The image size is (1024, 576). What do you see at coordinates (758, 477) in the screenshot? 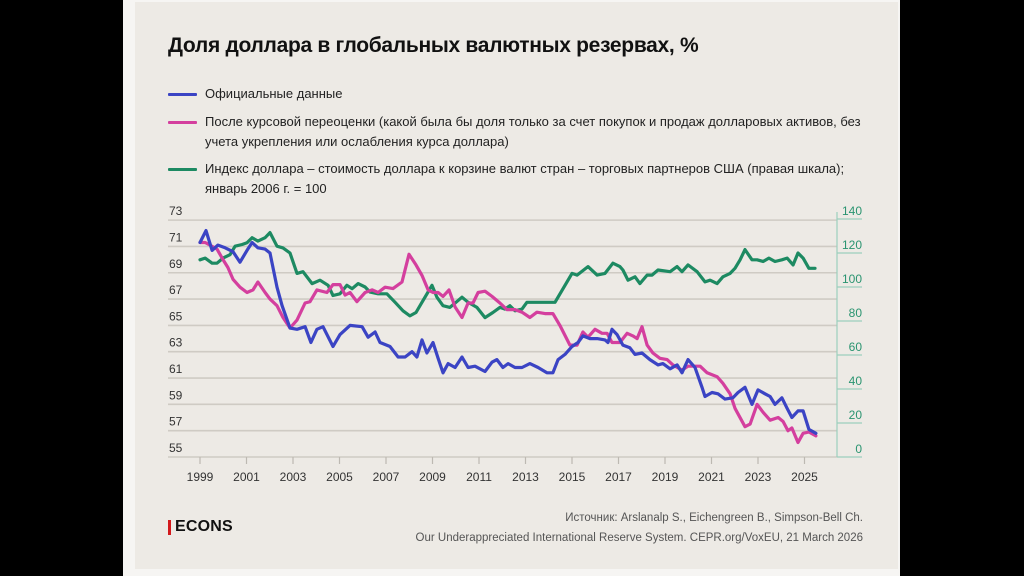
I see `x-tick-label: 2023` at bounding box center [758, 477].